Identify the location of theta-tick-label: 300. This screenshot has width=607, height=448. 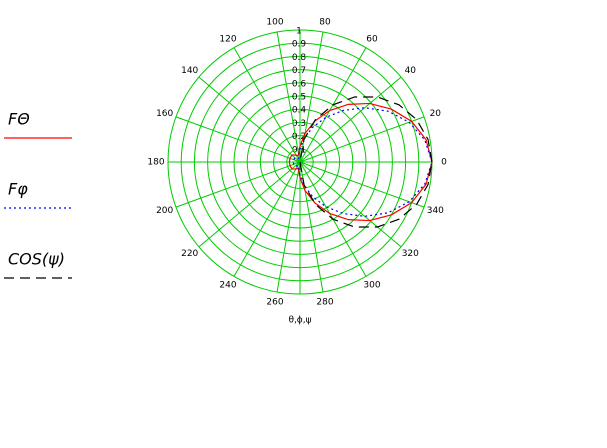
(371, 285).